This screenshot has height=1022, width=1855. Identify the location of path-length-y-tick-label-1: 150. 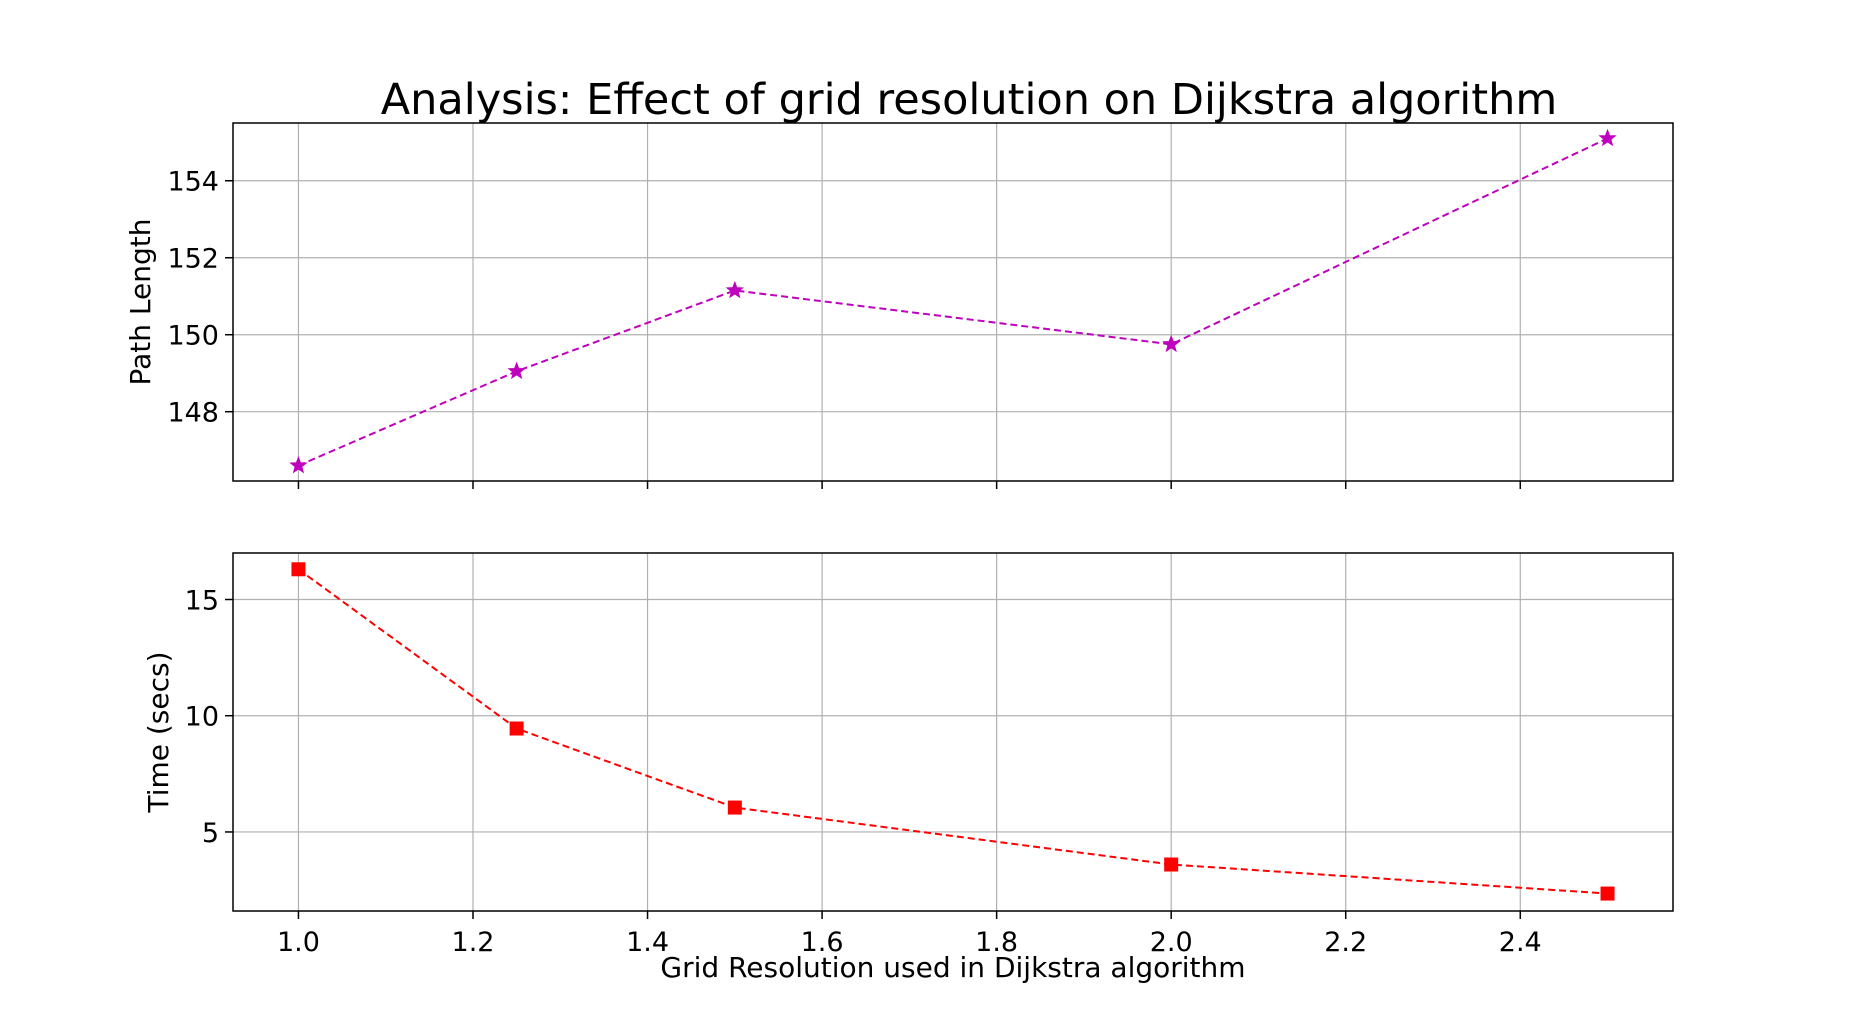
(193, 336).